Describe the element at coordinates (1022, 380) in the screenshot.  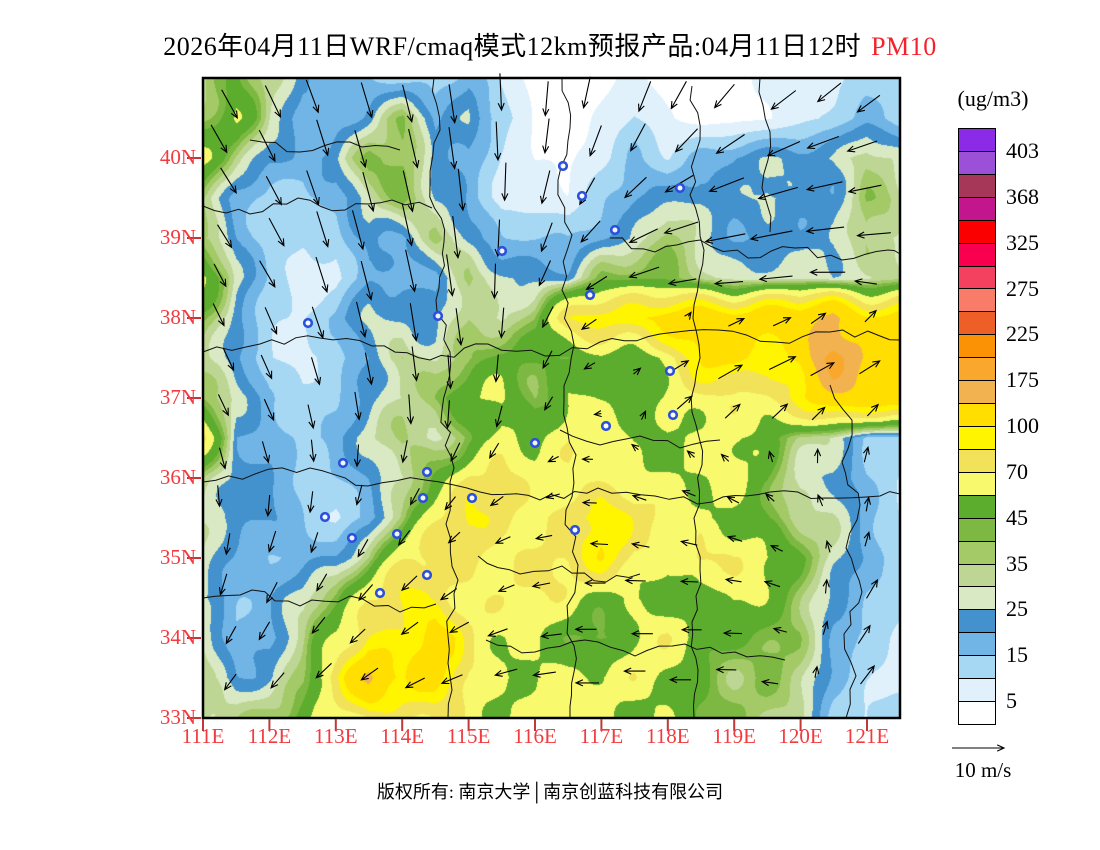
I see `colorbar-label-175: 175` at that location.